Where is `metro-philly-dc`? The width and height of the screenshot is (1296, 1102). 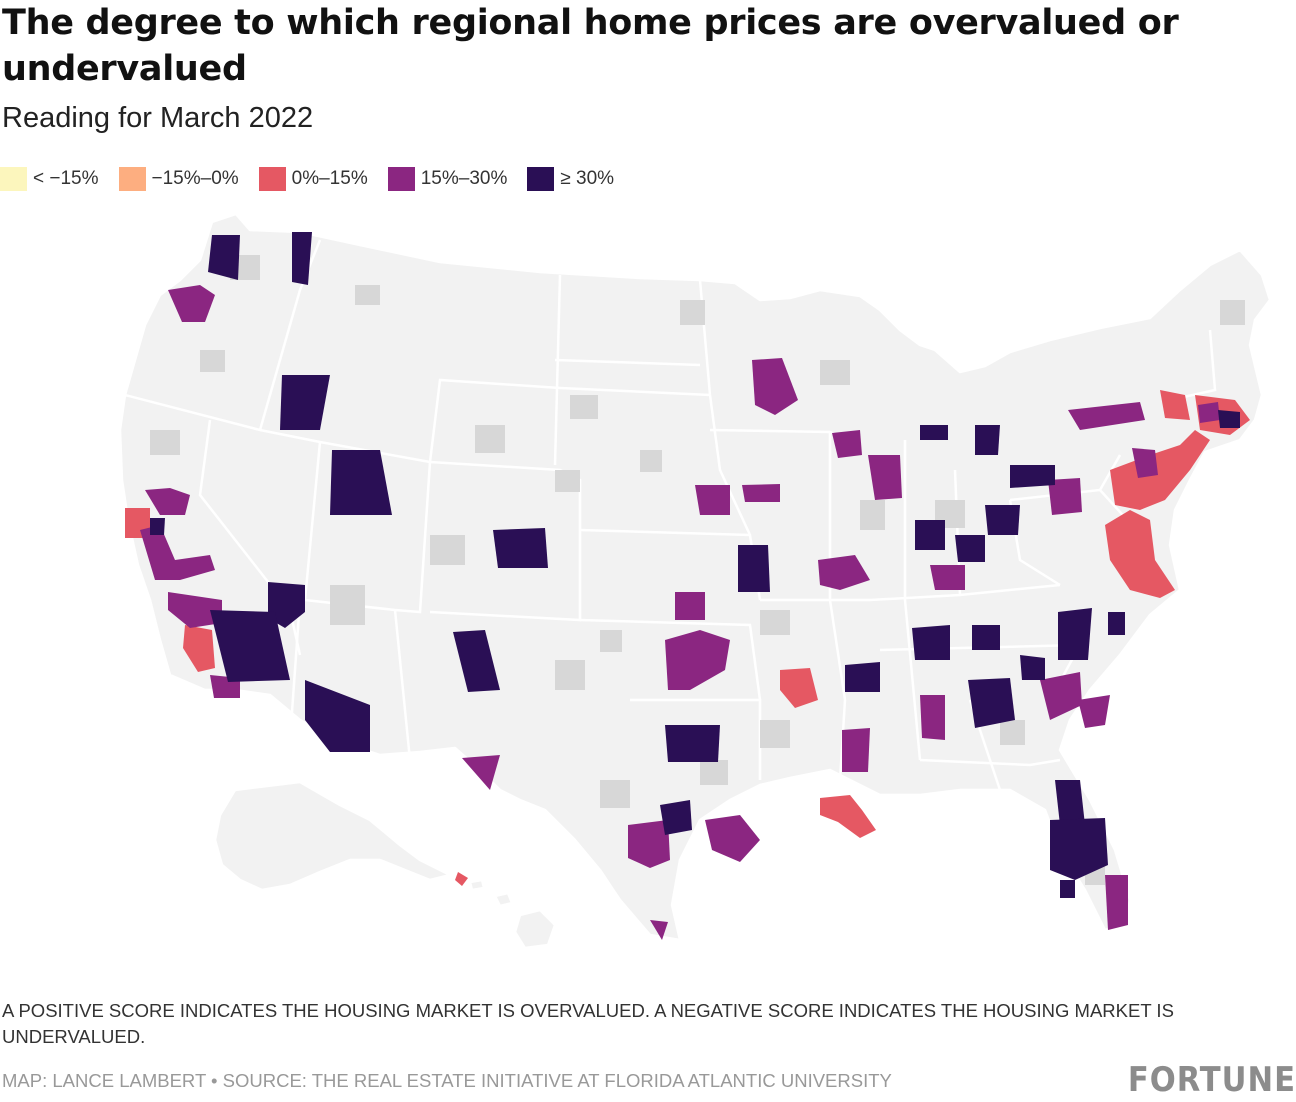 metro-philly-dc is located at coordinates (1140, 554).